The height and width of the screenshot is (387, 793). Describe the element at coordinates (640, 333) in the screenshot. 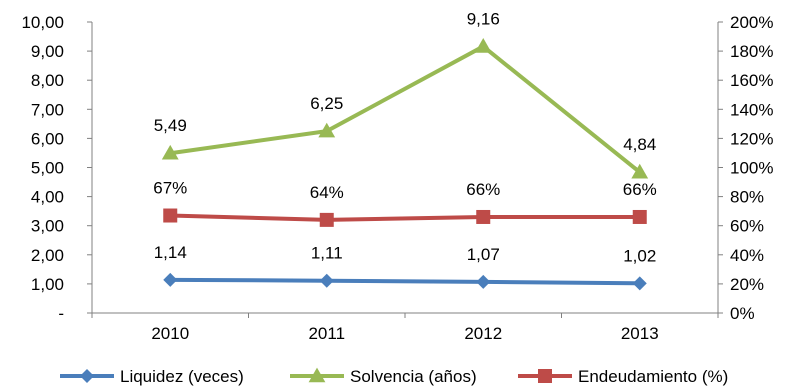

I see `x-tick-label: 2013` at that location.